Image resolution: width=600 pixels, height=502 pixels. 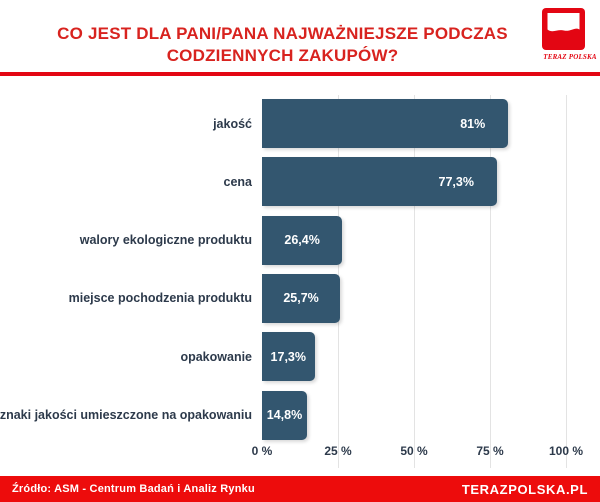 I want to click on bar-row: miejsce pochodzenia produktu 25,7%, so click(x=300, y=298).